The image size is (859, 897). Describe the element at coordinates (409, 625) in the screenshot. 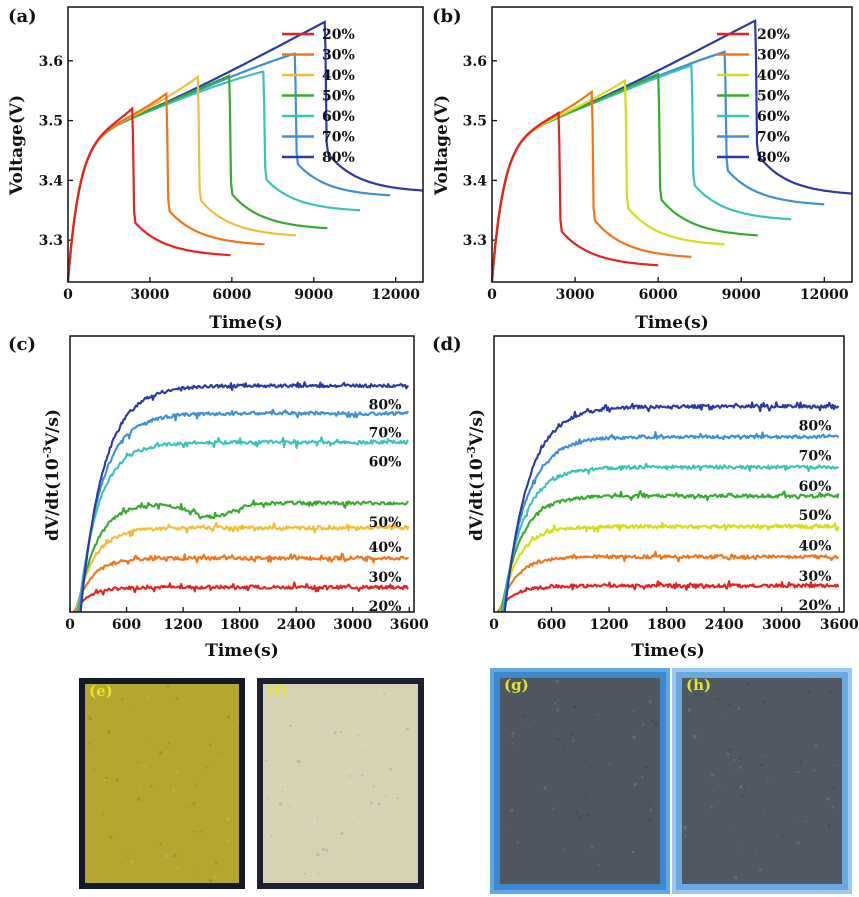

I see `x-tick-label: 3600` at that location.